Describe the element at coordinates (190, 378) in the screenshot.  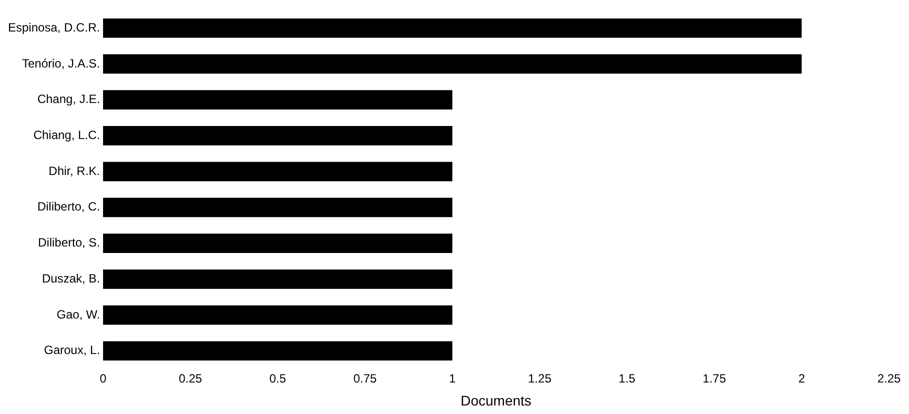
I see `x-tick-label: 0.25` at that location.